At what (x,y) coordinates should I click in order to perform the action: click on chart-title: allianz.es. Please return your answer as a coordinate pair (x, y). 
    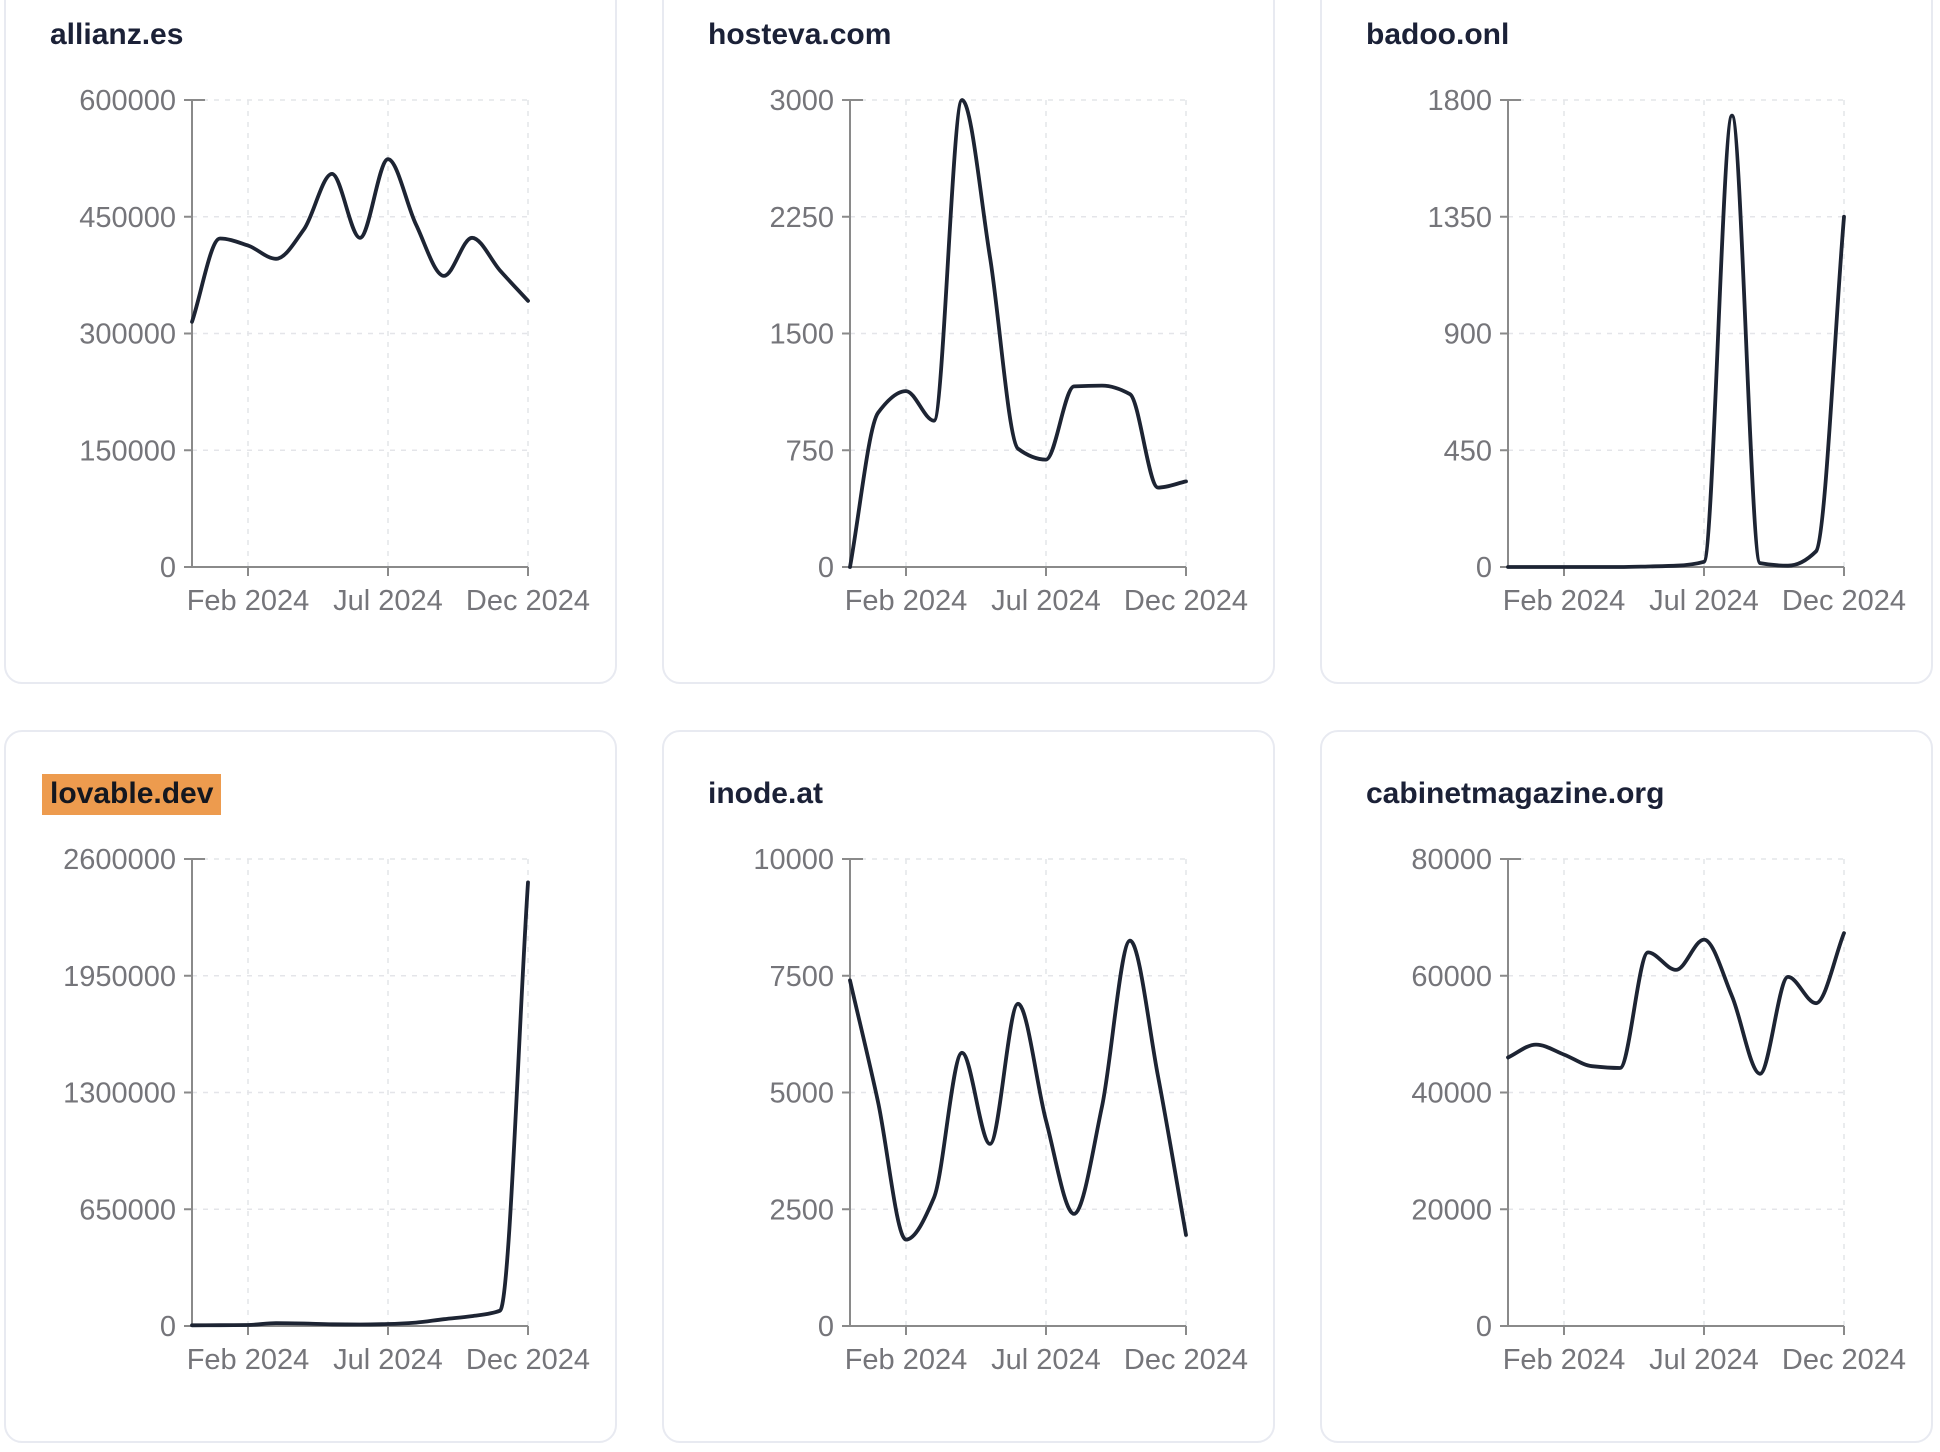
    Looking at the image, I should click on (116, 35).